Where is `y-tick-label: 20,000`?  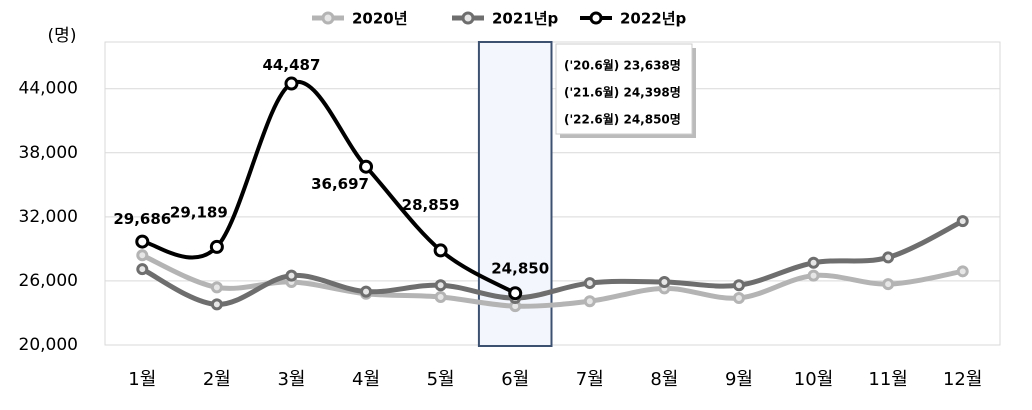 y-tick-label: 20,000 is located at coordinates (48, 345).